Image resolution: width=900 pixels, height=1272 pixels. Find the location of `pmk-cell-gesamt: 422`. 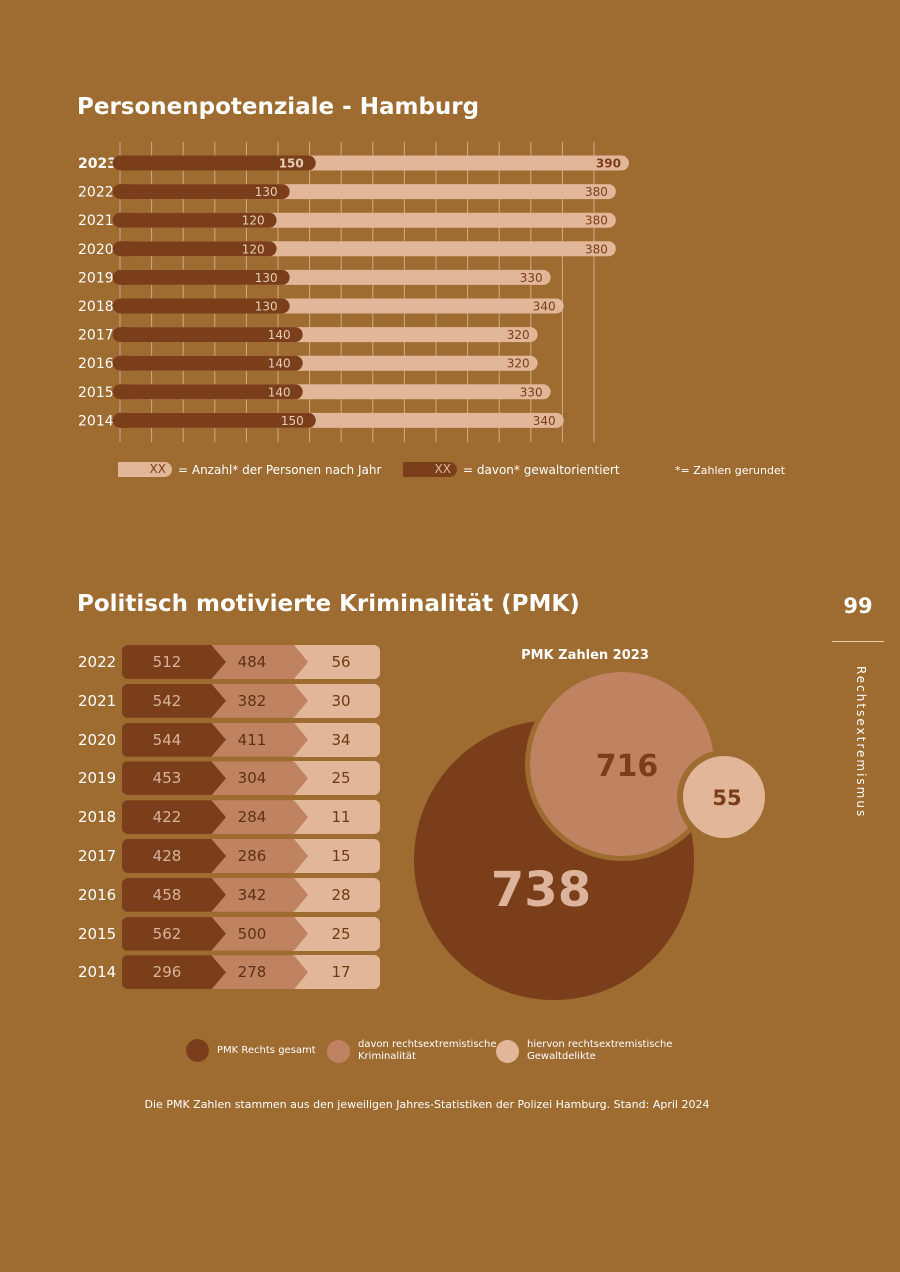

pmk-cell-gesamt: 422 is located at coordinates (174, 817).